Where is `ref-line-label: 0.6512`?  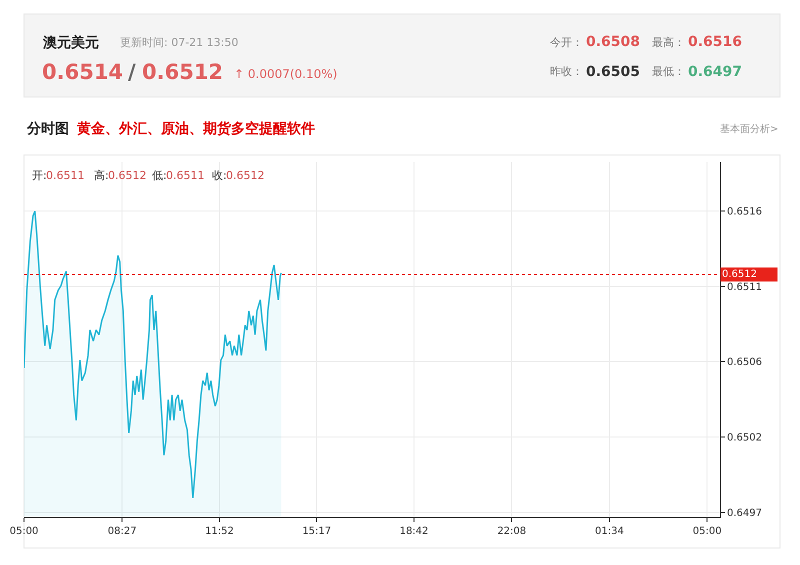
ref-line-label: 0.6512 is located at coordinates (739, 274).